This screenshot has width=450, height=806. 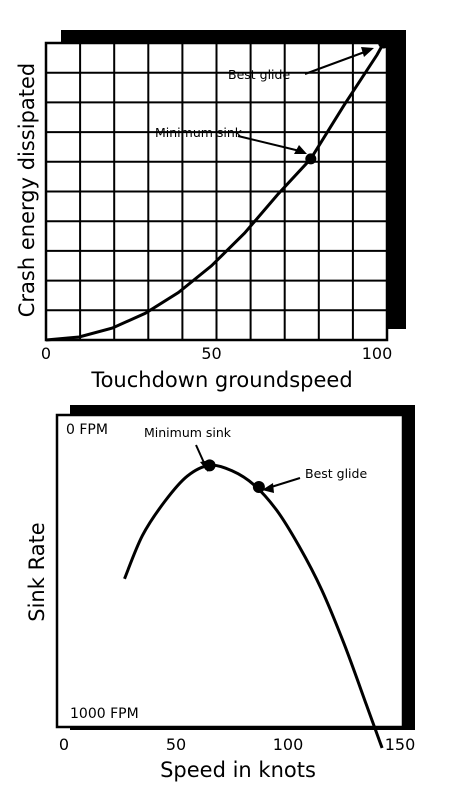 What do you see at coordinates (27, 190) in the screenshot?
I see `energy-chart-ylabel: Crash energy dissipated` at bounding box center [27, 190].